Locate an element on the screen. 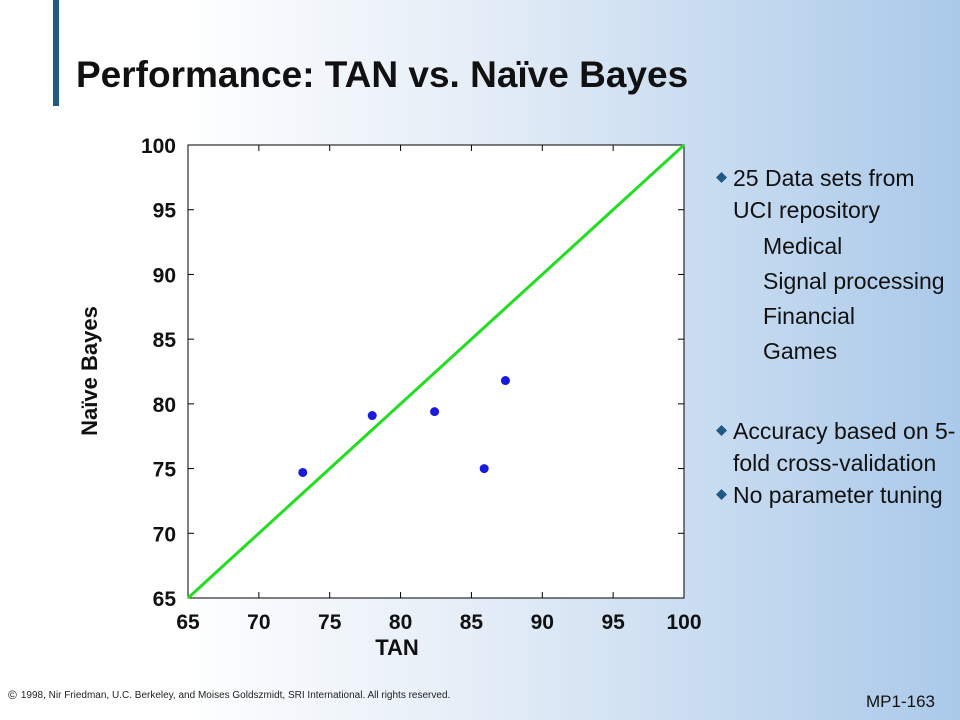  x-tick-label: 100 is located at coordinates (683, 622).